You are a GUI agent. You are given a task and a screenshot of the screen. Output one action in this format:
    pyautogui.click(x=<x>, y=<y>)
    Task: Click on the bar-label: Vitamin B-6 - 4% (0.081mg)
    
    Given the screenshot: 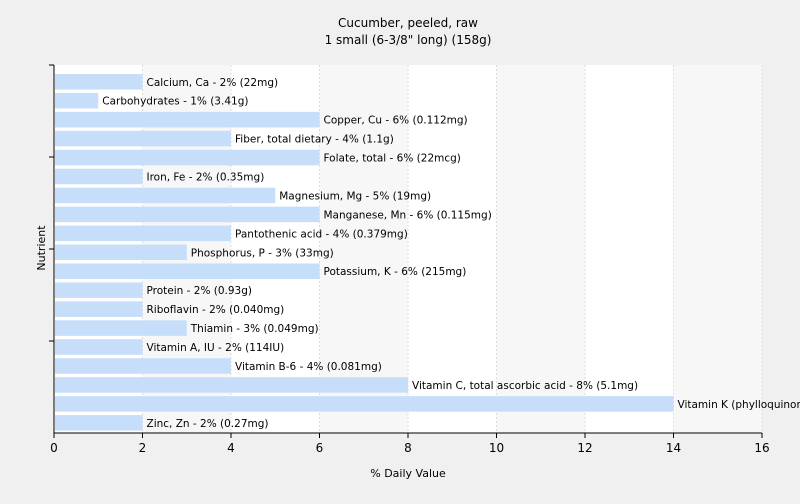 What is the action you would take?
    pyautogui.click(x=308, y=367)
    